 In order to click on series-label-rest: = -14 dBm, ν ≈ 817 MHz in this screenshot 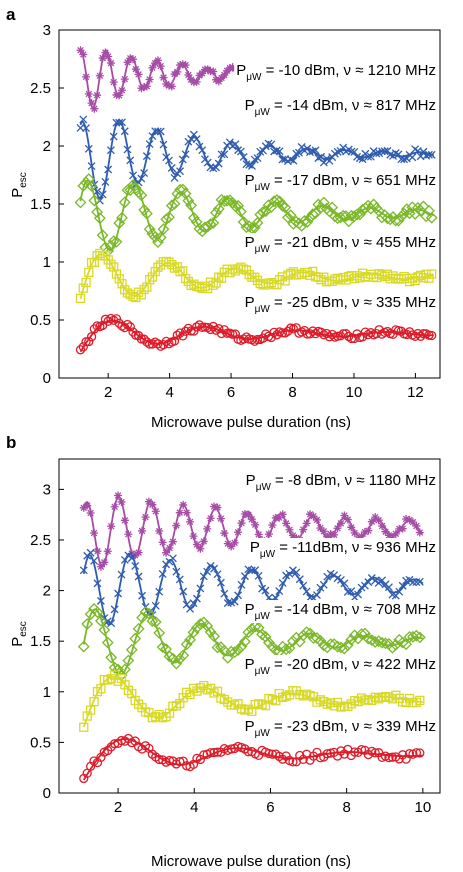, I will do `click(353, 105)`.